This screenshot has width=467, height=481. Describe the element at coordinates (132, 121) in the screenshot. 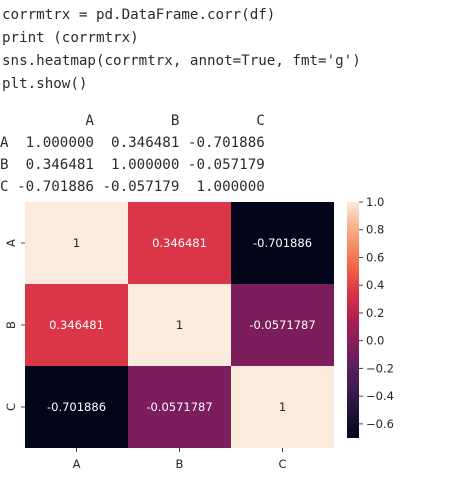

I see `dataframe-header-row: A B C` at that location.